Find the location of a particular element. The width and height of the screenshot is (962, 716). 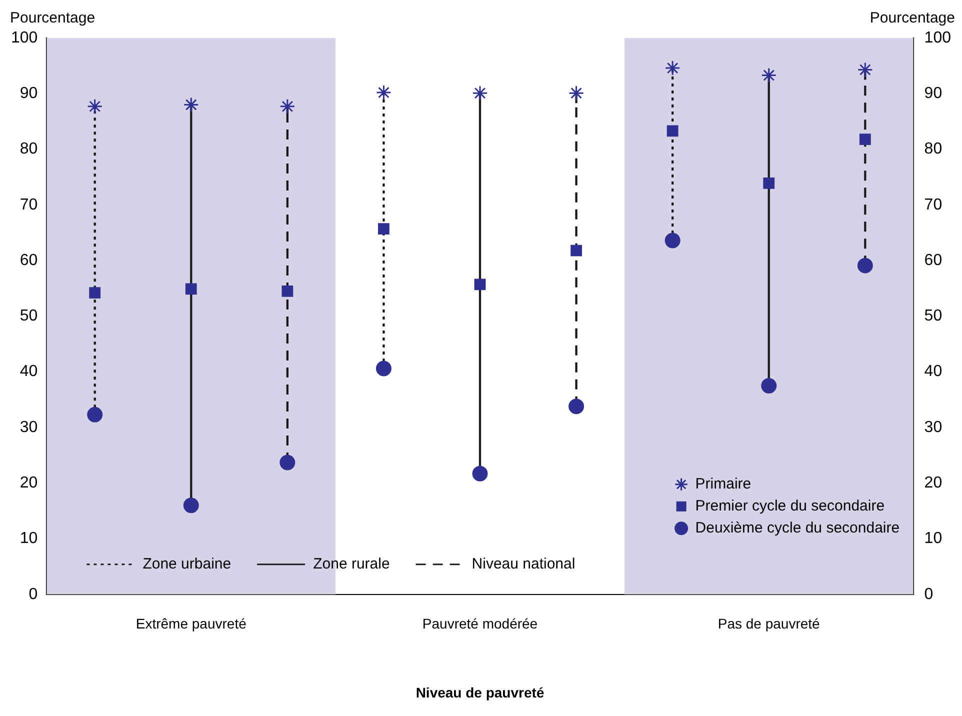

y2-tick-label: 60 is located at coordinates (933, 260).